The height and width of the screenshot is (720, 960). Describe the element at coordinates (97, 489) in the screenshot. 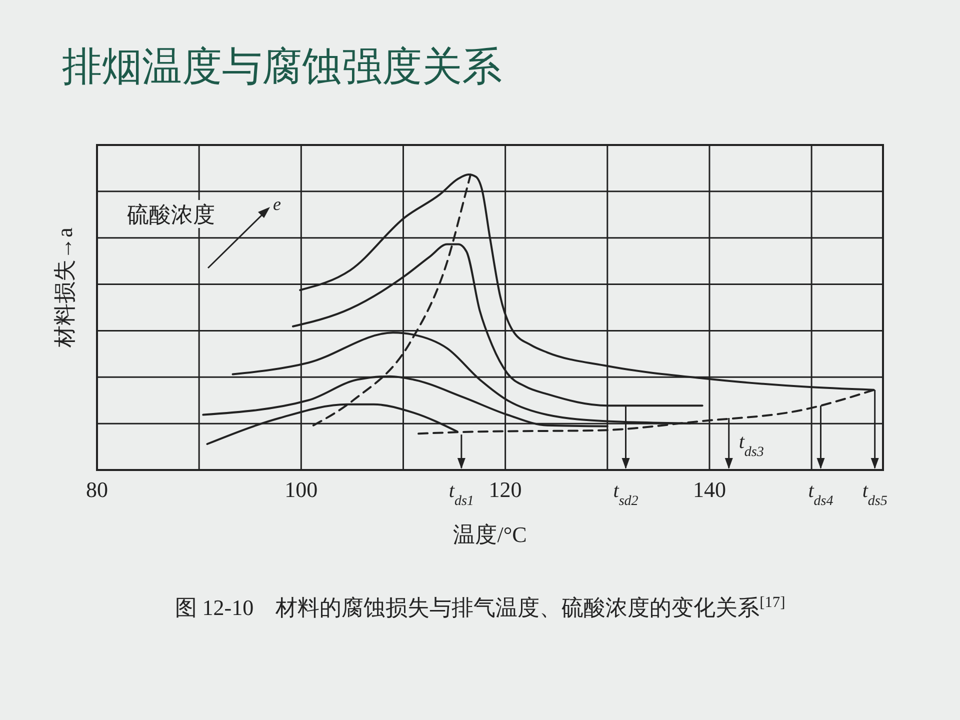

I see `x-tick-label: 80` at that location.